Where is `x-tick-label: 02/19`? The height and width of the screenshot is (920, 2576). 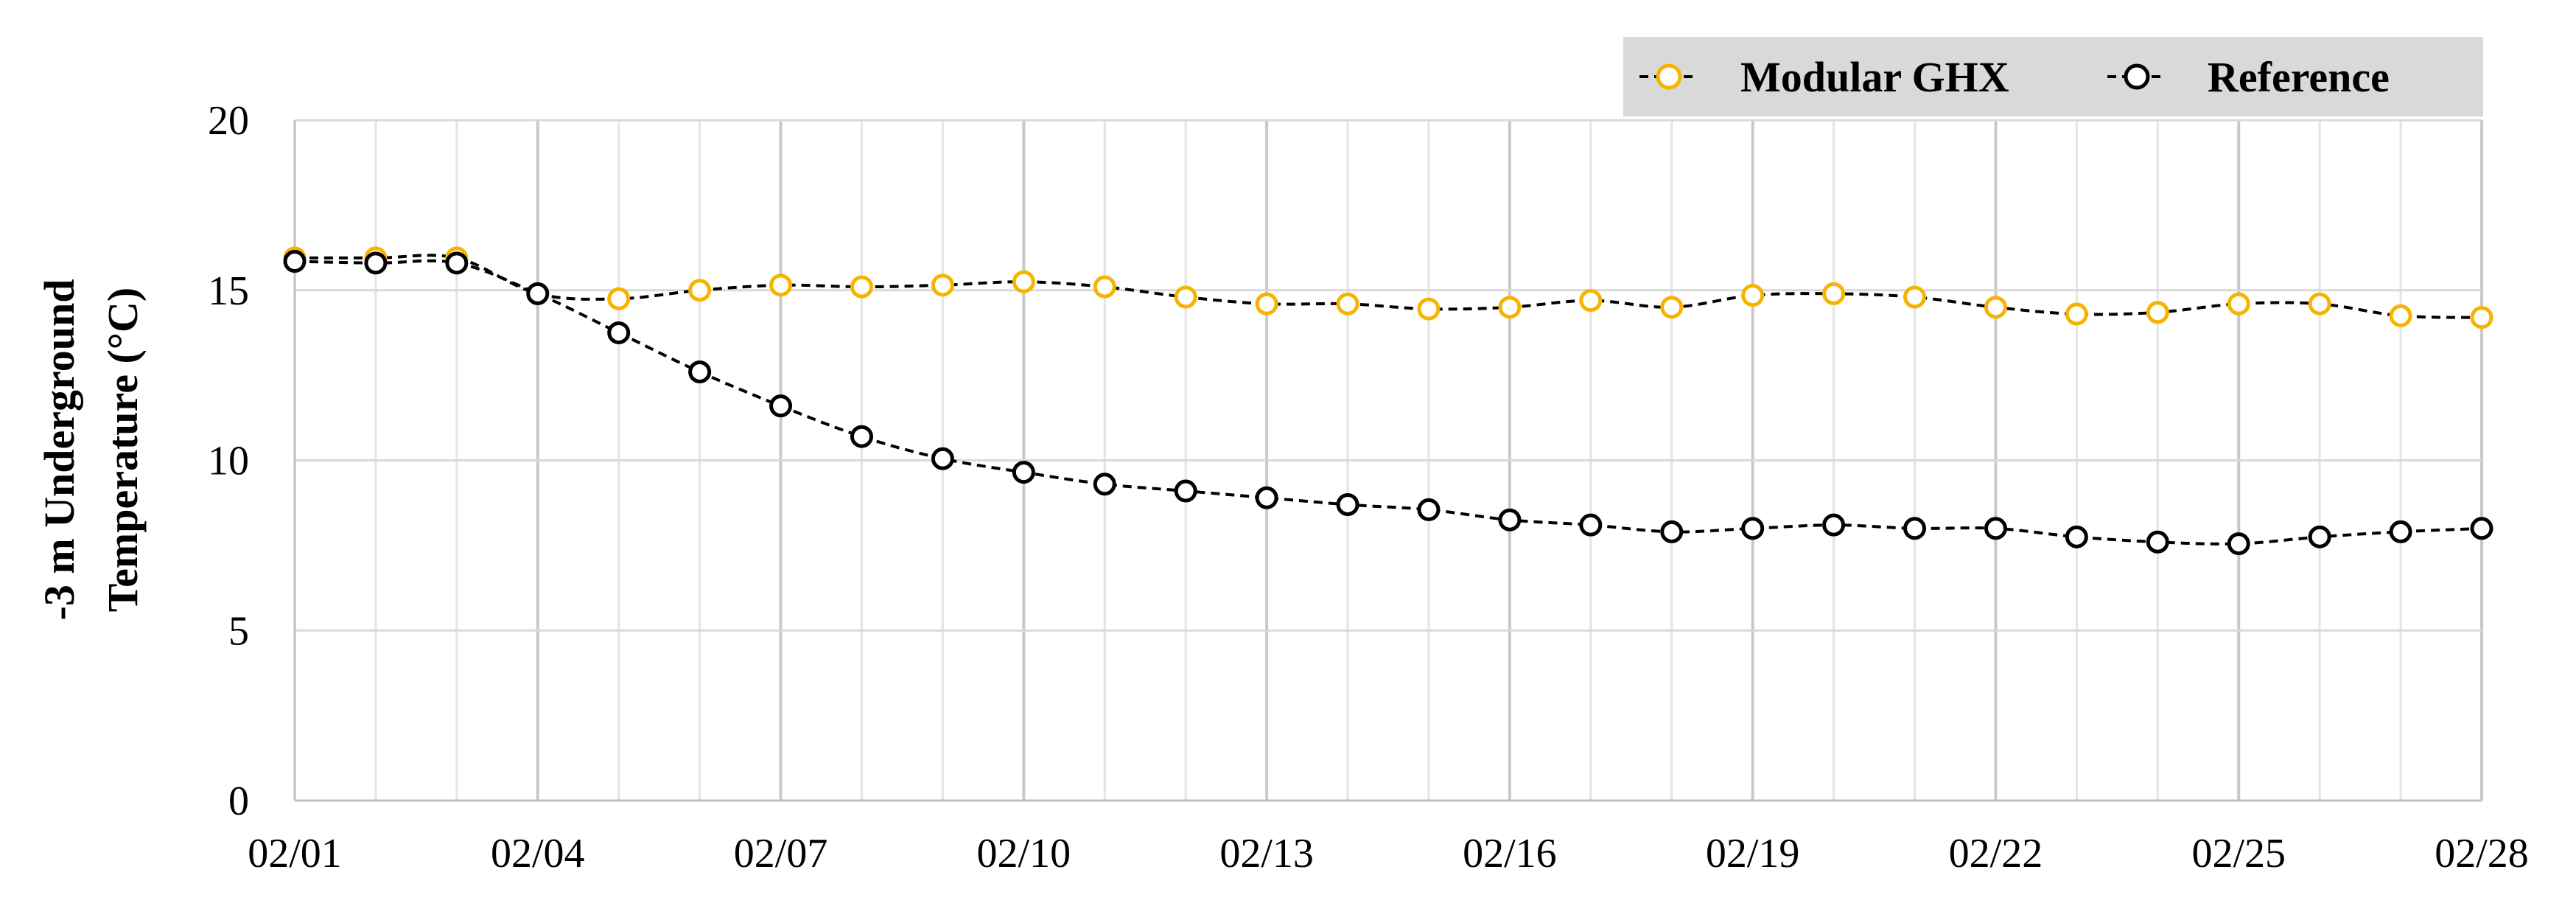
x-tick-label: 02/19 is located at coordinates (1753, 854).